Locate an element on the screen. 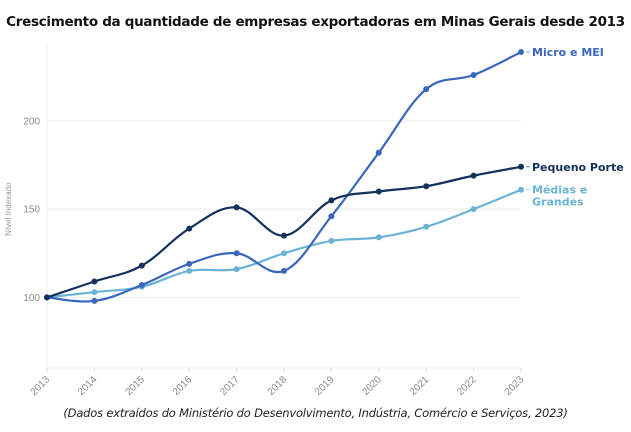 This screenshot has height=432, width=631. series-label: Médias e Grandes is located at coordinates (559, 196).